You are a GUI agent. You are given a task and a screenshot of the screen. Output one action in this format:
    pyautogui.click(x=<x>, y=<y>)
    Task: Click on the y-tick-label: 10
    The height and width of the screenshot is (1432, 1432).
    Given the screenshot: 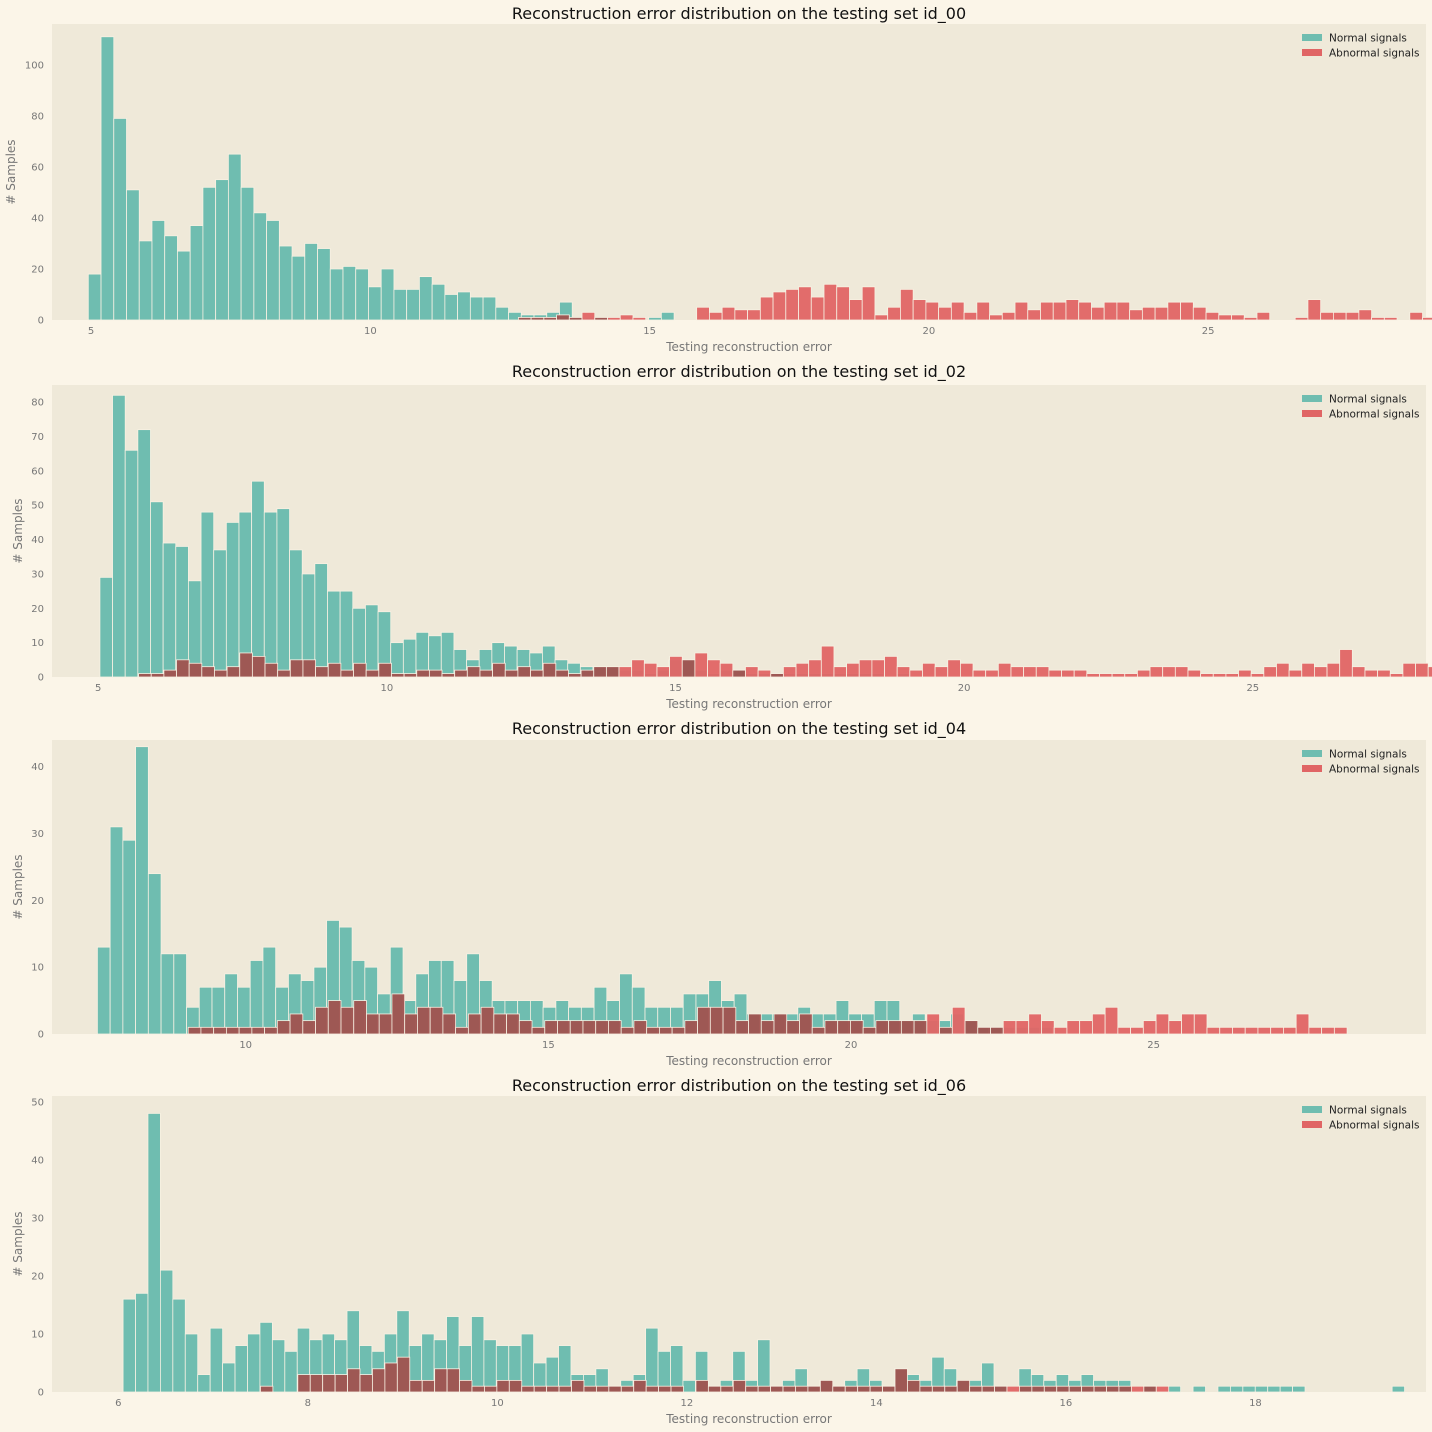 What is the action you would take?
    pyautogui.click(x=37, y=1334)
    